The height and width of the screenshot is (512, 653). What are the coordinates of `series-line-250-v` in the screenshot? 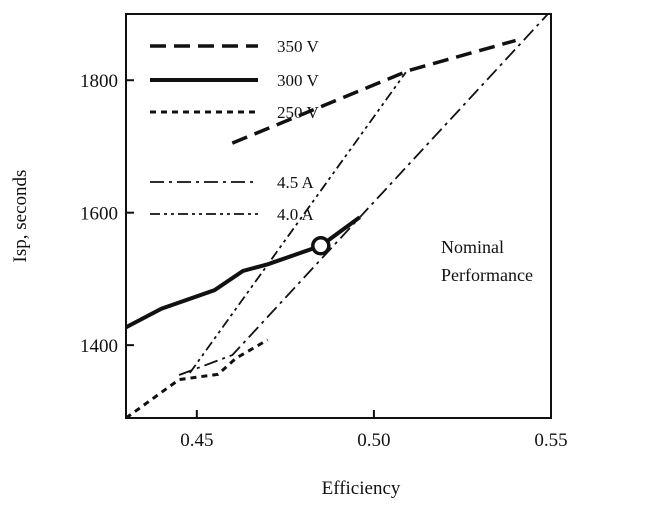 It's located at (197, 378).